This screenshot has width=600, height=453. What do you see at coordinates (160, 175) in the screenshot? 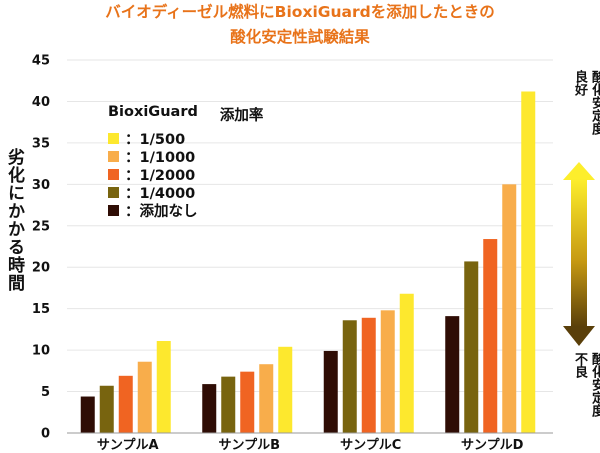
I see `legend-label: ：1/2000` at bounding box center [160, 175].